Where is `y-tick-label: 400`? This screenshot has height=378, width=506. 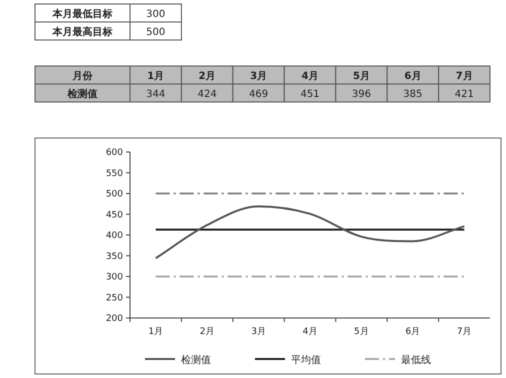 y-tick-label: 400 is located at coordinates (115, 236).